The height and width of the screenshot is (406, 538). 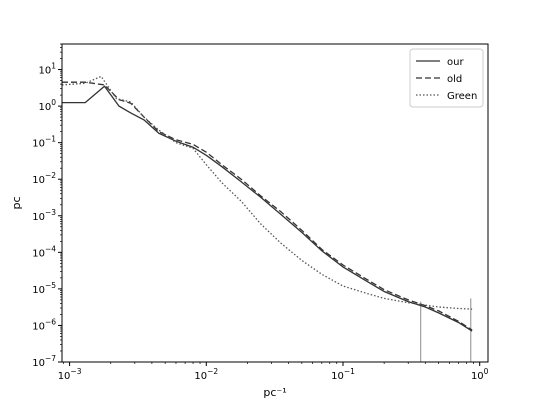 I want to click on legend: our old Green, so click(x=446, y=78).